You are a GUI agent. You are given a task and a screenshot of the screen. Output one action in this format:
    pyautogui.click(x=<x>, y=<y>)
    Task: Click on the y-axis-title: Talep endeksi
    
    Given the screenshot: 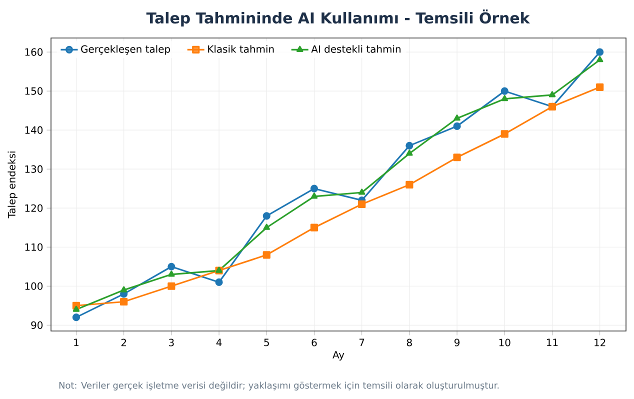 What is the action you would take?
    pyautogui.click(x=13, y=185)
    